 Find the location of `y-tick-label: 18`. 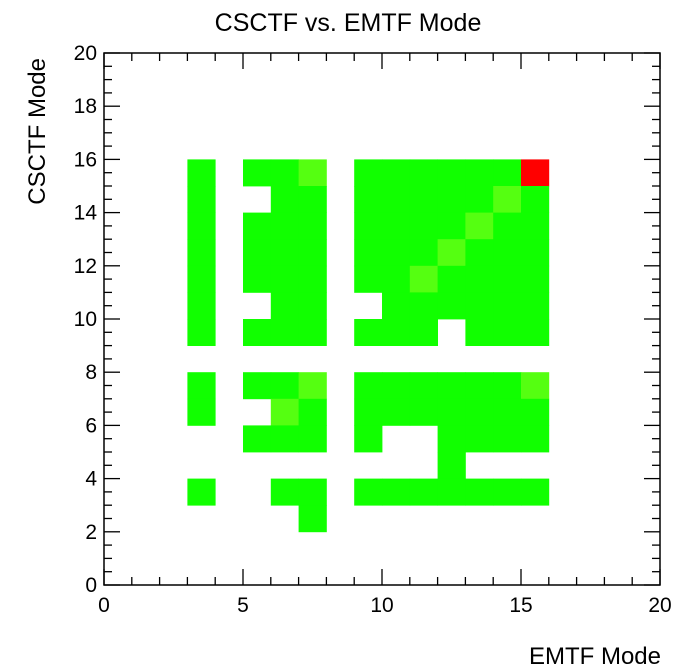

y-tick-label: 18 is located at coordinates (85, 106).